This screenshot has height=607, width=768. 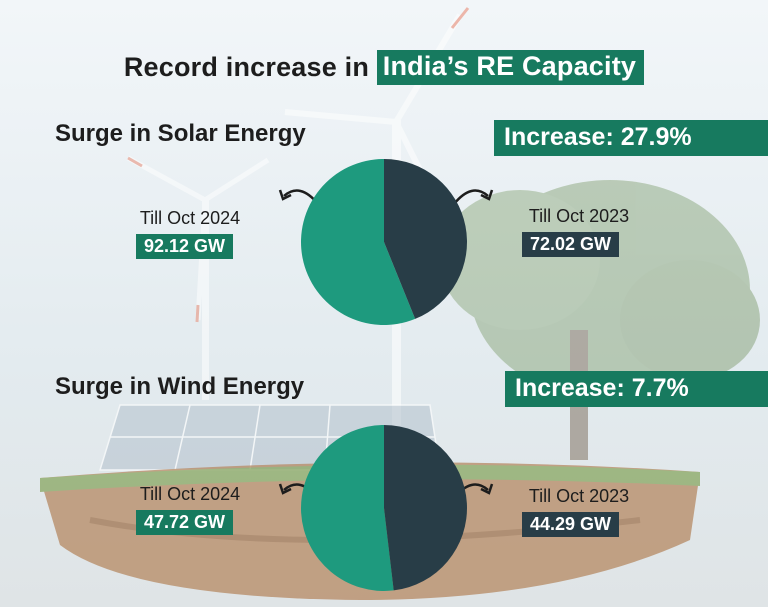 What do you see at coordinates (579, 216) in the screenshot?
I see `solar-right-label: Till Oct 2023` at bounding box center [579, 216].